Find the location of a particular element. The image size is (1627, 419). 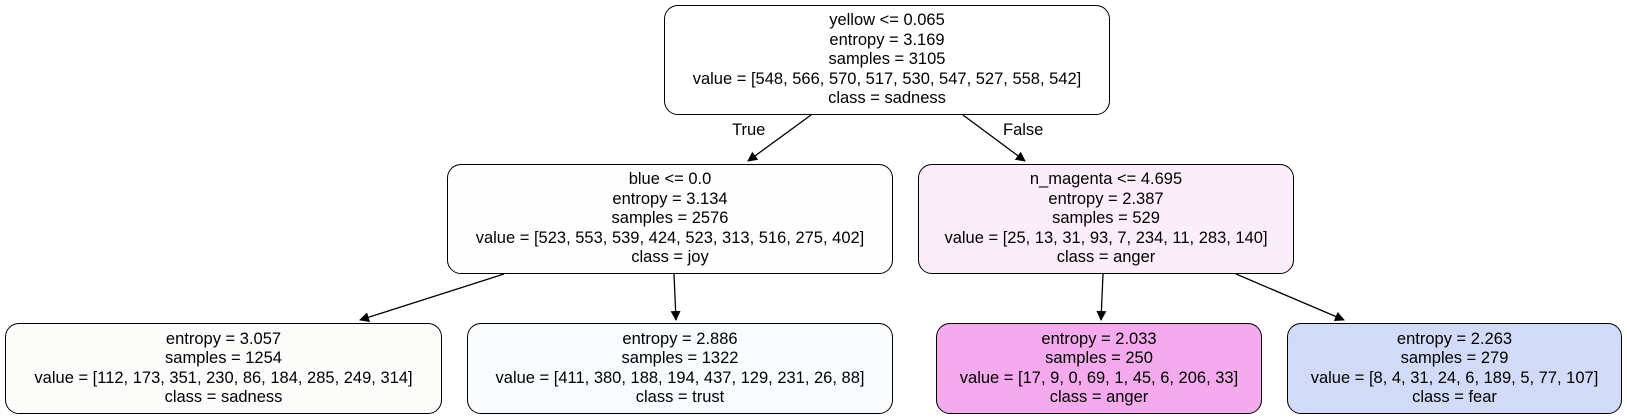

node-entropy: entropy = 3.134 is located at coordinates (670, 198).